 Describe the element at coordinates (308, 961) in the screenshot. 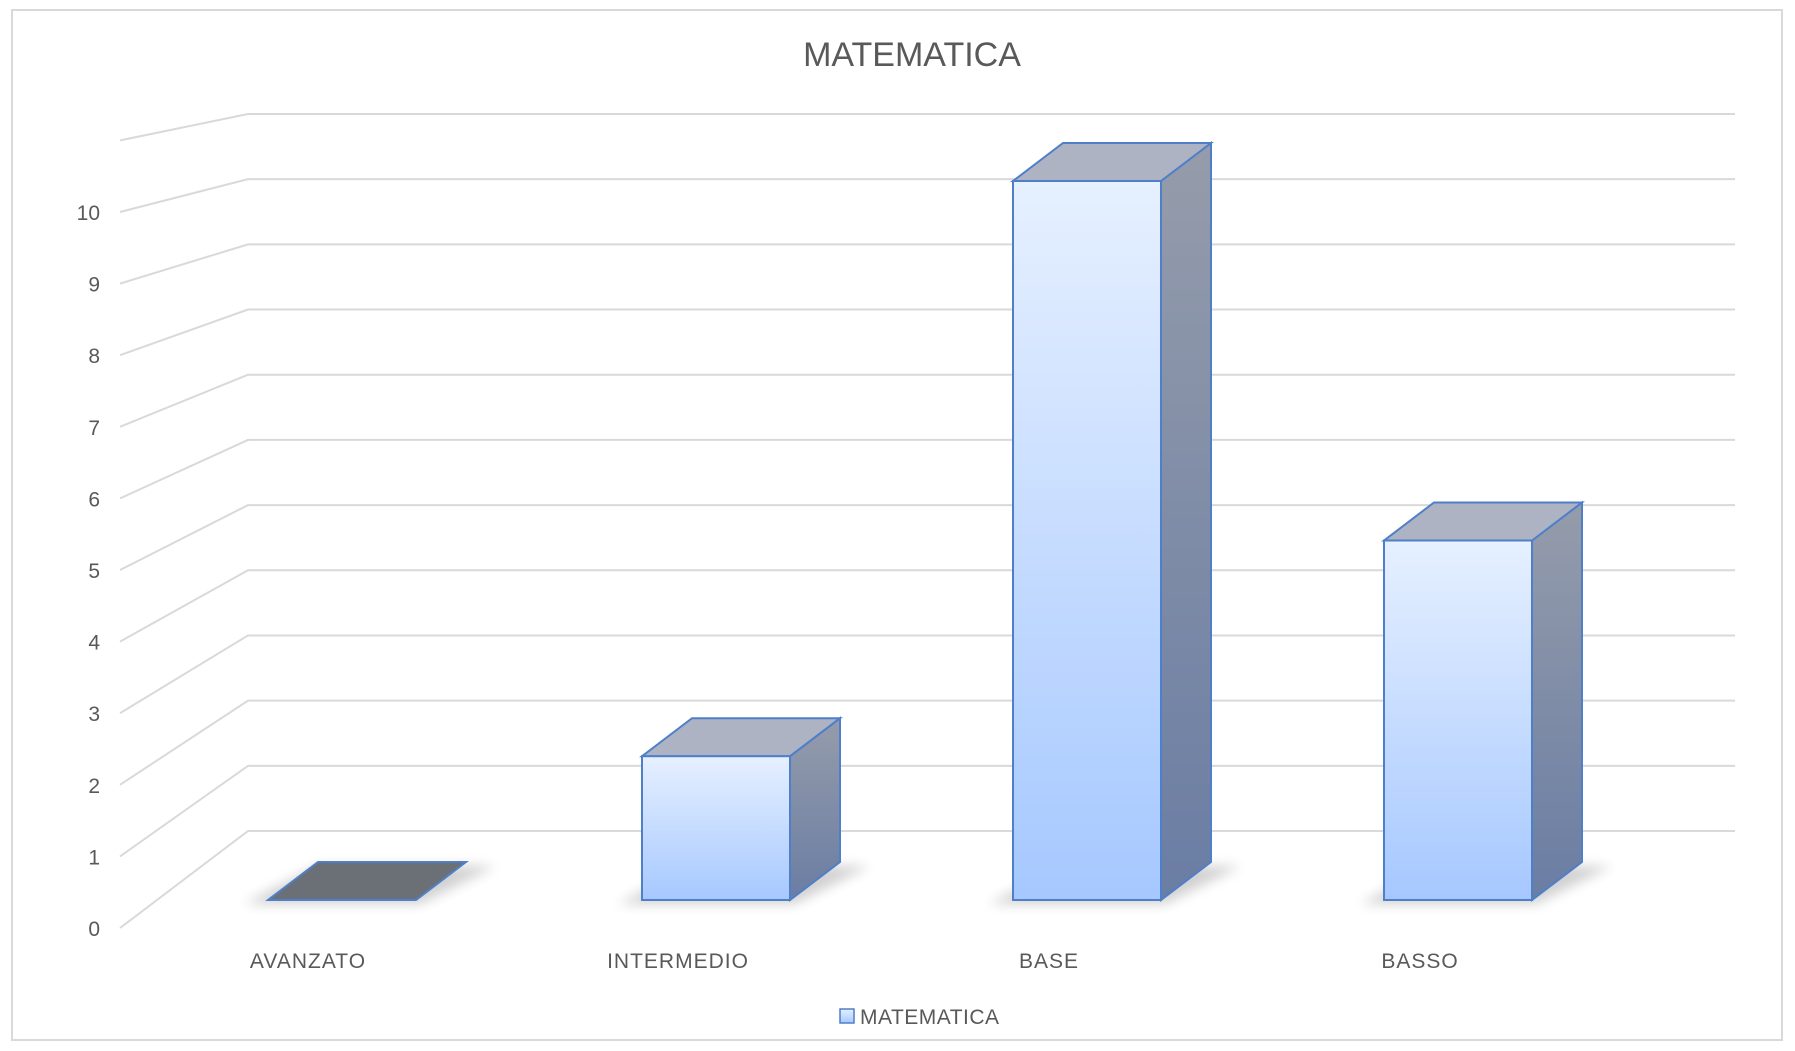

I see `category-label-avanzato: AVANZATO` at that location.